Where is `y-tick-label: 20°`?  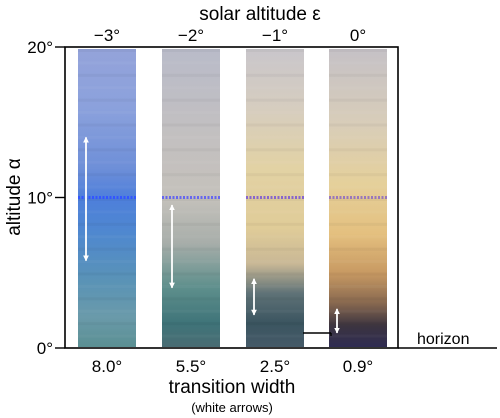
y-tick-label: 20° is located at coordinates (40, 47).